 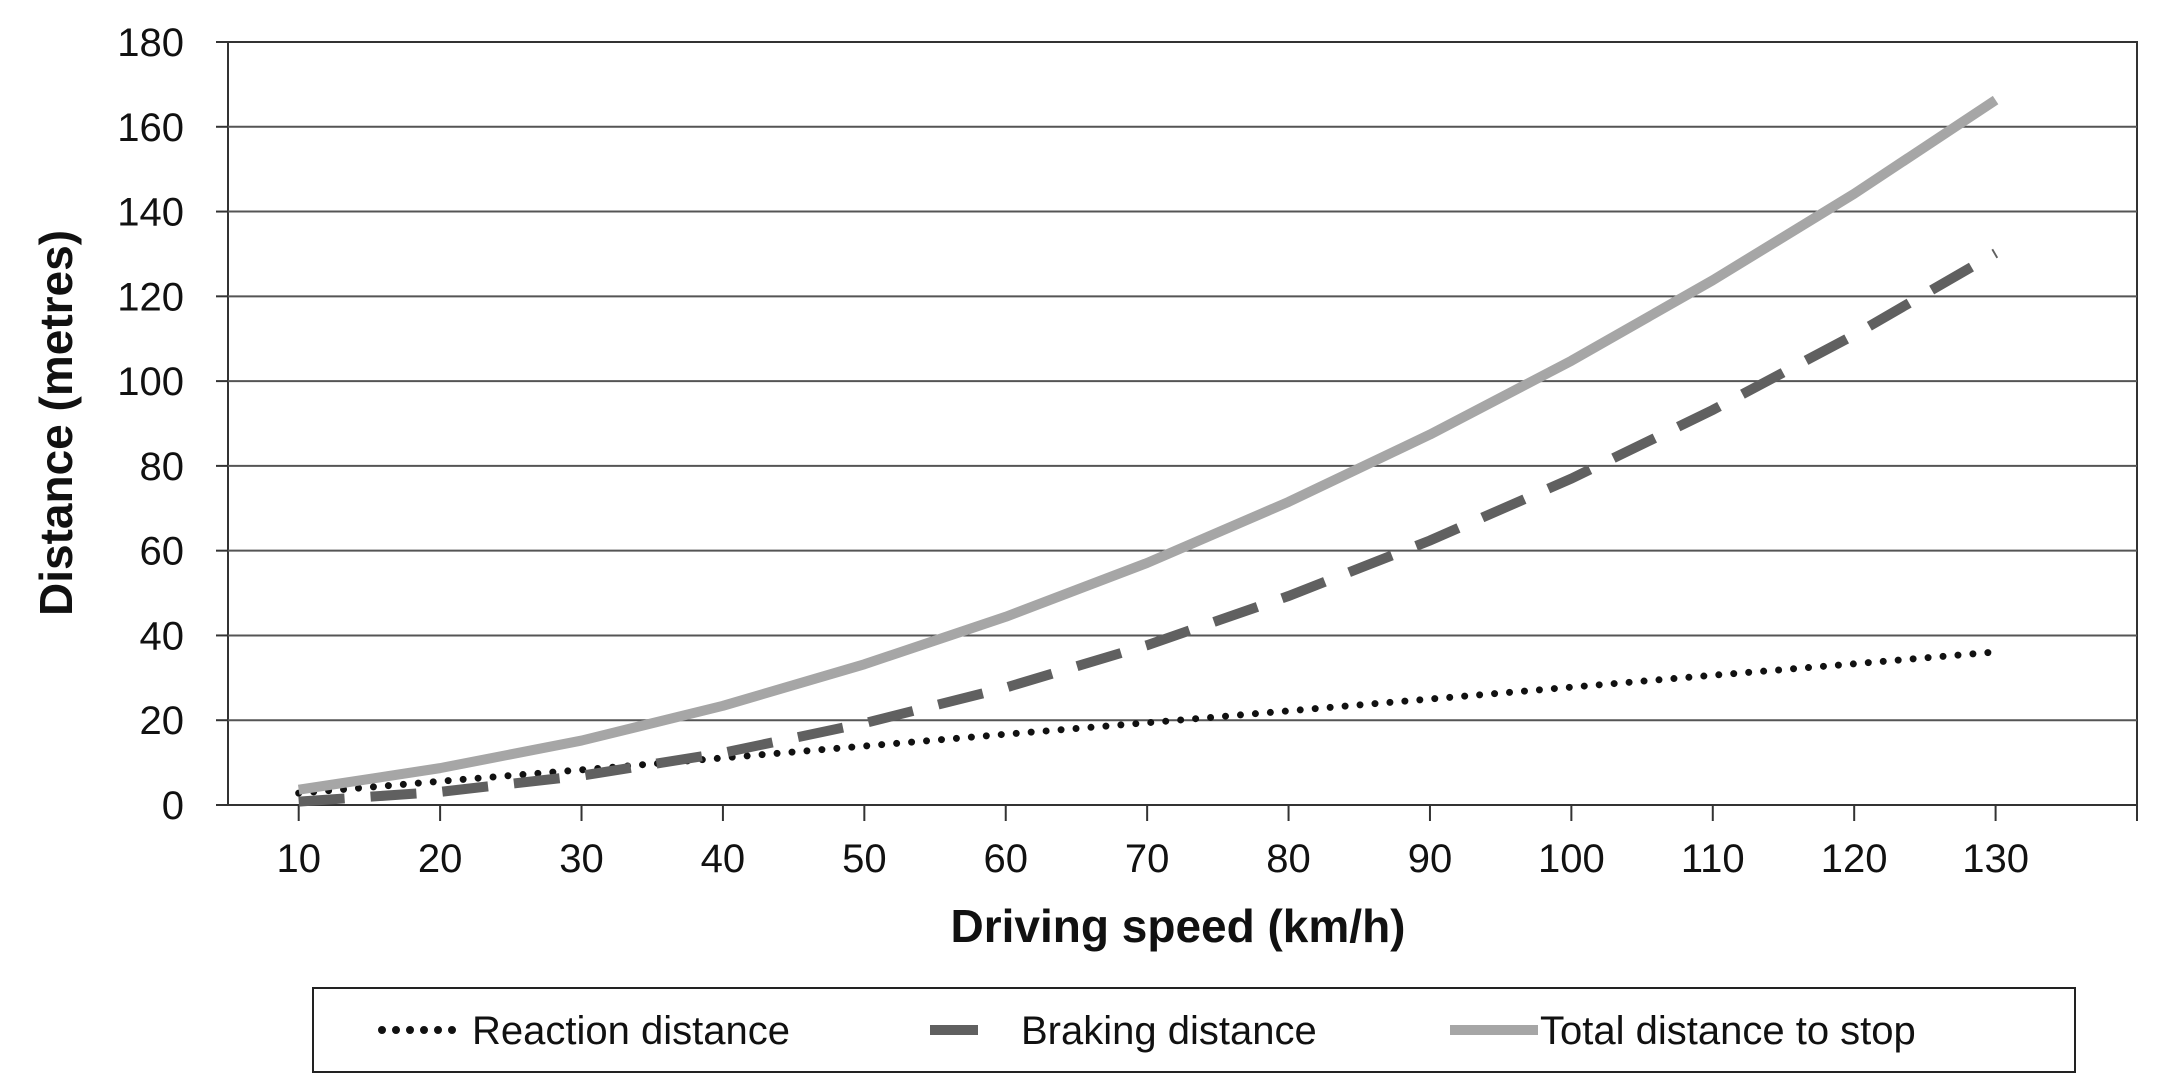 What do you see at coordinates (150, 297) in the screenshot?
I see `y-tick-label-120: 120` at bounding box center [150, 297].